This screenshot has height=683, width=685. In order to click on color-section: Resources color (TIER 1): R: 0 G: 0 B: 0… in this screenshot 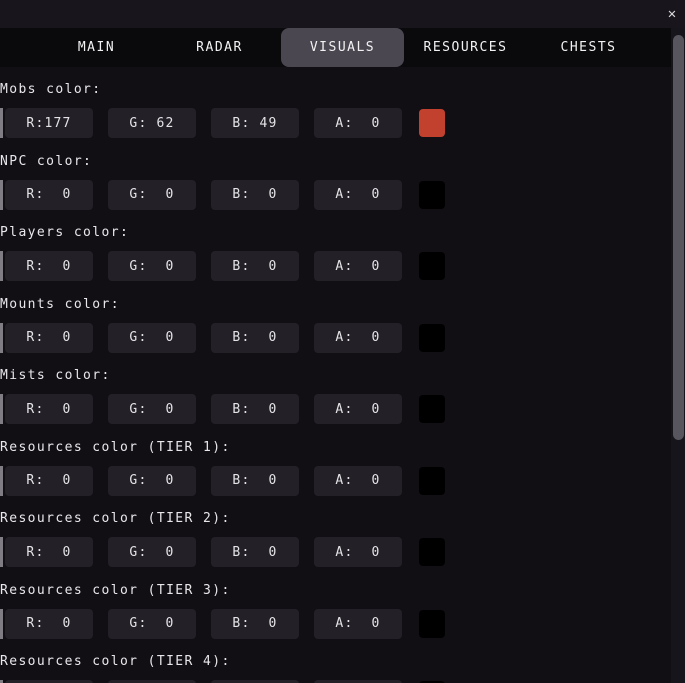, I will do `click(342, 468)`.